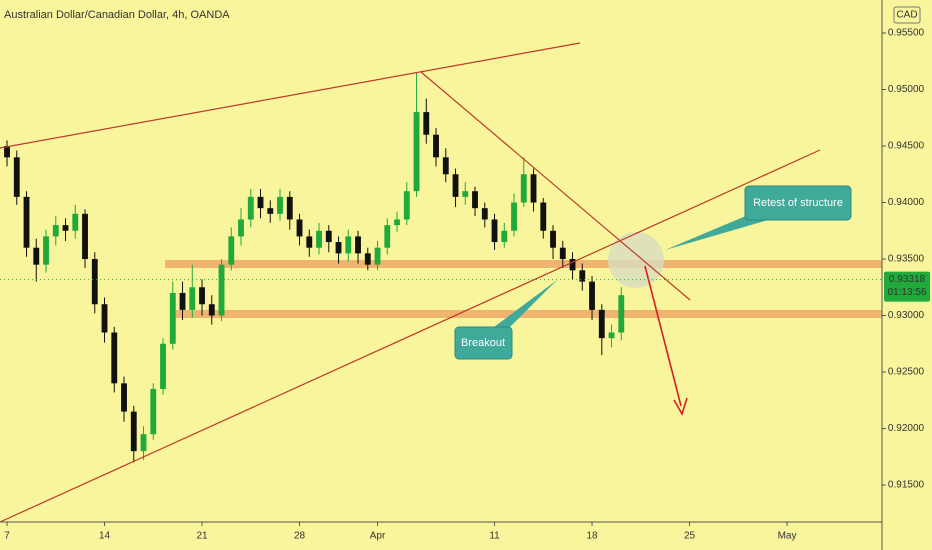 The height and width of the screenshot is (550, 932). Describe the element at coordinates (378, 536) in the screenshot. I see `x-tick-label: Apr` at that location.